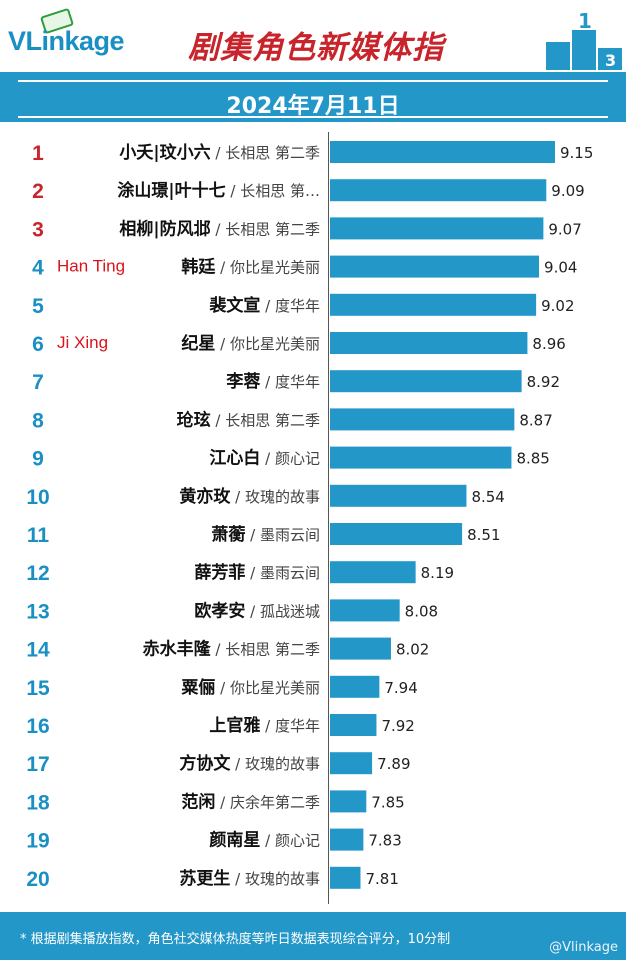  I want to click on name-annotation: Han Ting, so click(91, 266).